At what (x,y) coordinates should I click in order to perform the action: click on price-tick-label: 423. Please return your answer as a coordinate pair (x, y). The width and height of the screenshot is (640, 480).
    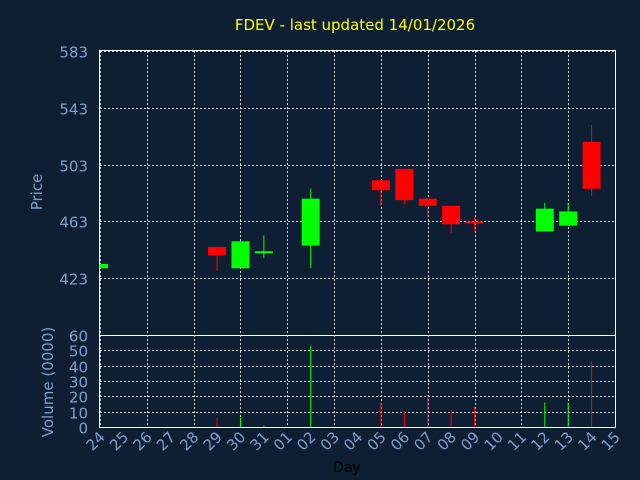
    Looking at the image, I should click on (73, 280).